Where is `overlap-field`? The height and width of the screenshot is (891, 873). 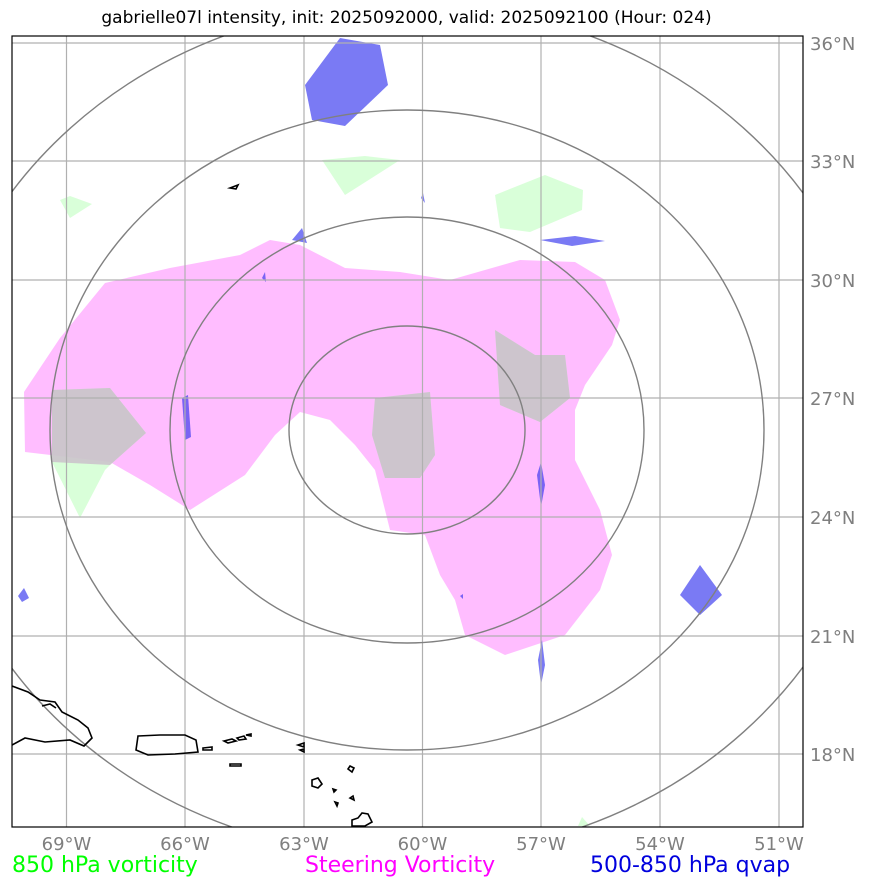
overlap-field is located at coordinates (311, 404).